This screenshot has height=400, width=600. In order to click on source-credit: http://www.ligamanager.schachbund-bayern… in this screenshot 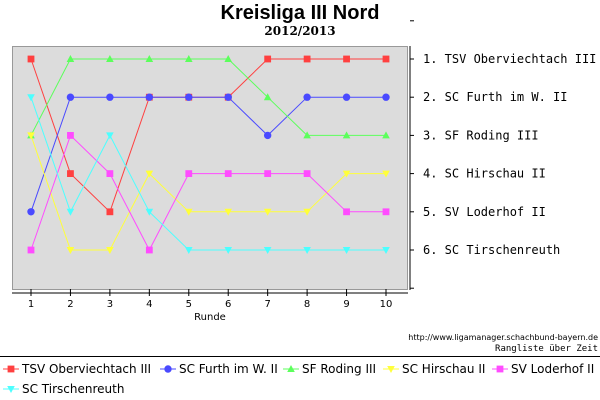, I will do `click(503, 337)`.